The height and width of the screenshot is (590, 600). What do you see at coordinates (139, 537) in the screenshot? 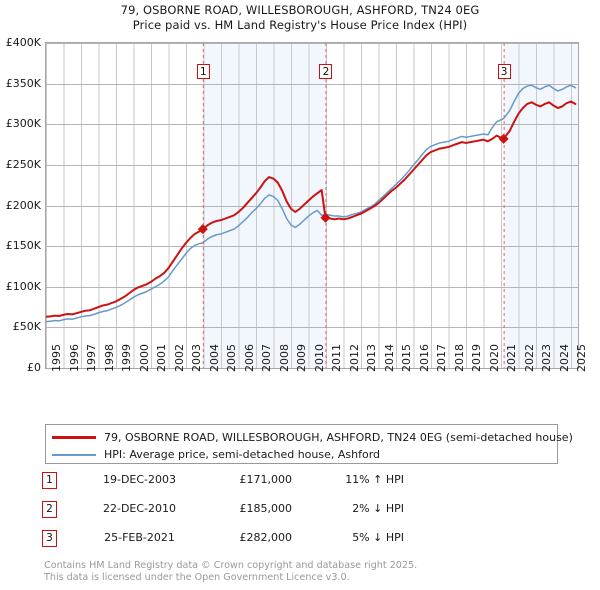
I see `transaction-date: 25-FEB-2021` at bounding box center [139, 537].